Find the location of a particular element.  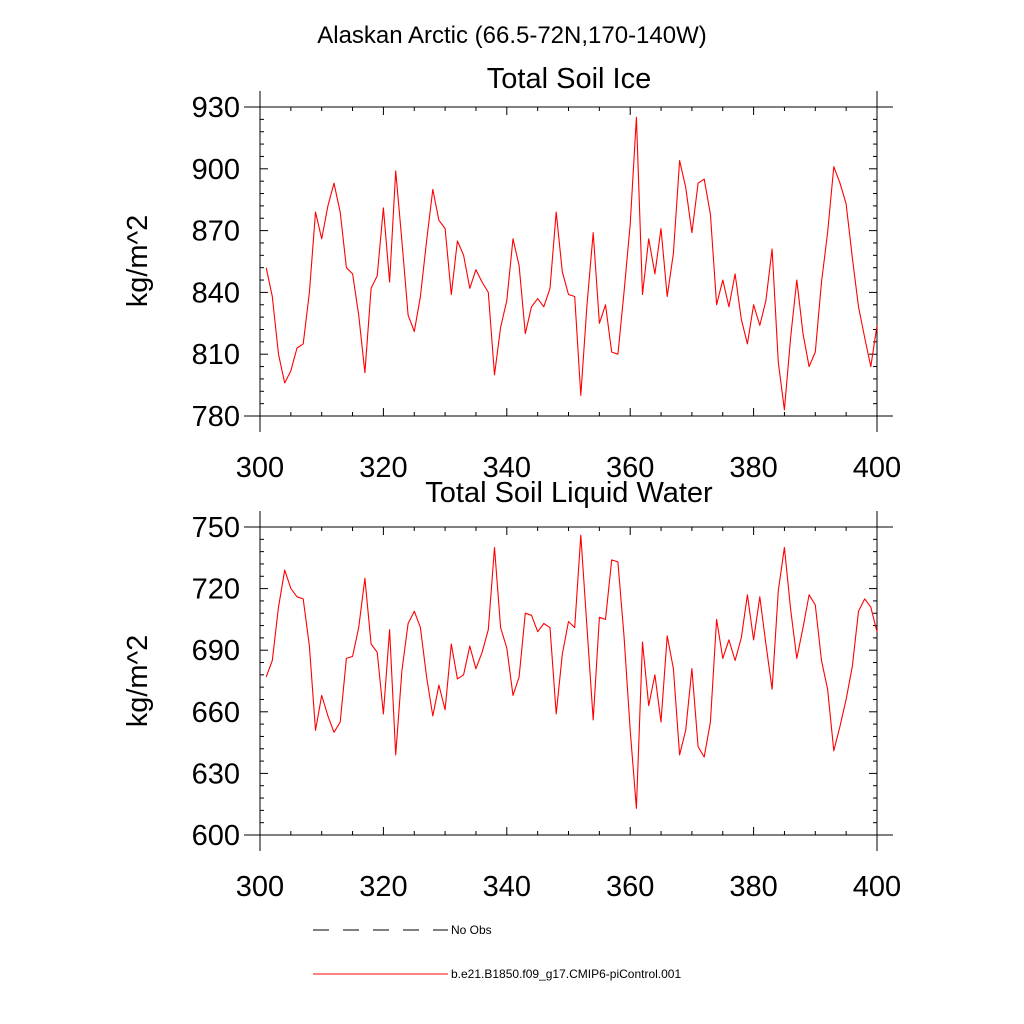

y-tick-label: 690 is located at coordinates (216, 651).